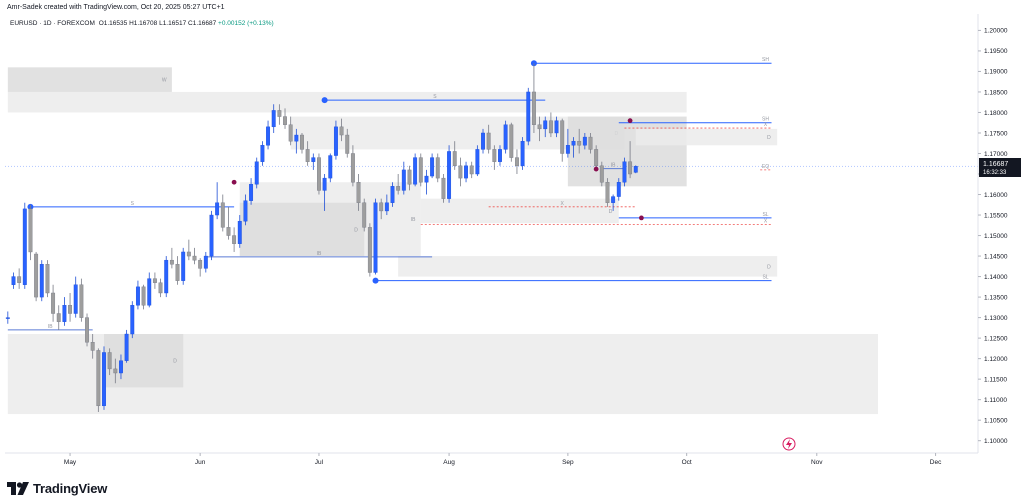 This screenshot has height=503, width=1024. Describe the element at coordinates (769, 267) in the screenshot. I see `zone-label-6: D` at that location.